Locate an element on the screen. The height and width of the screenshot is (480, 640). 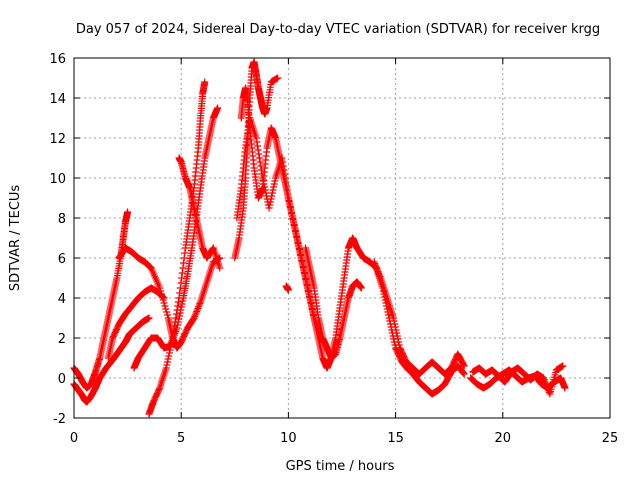
y-tick-label: 16 is located at coordinates (57, 59).